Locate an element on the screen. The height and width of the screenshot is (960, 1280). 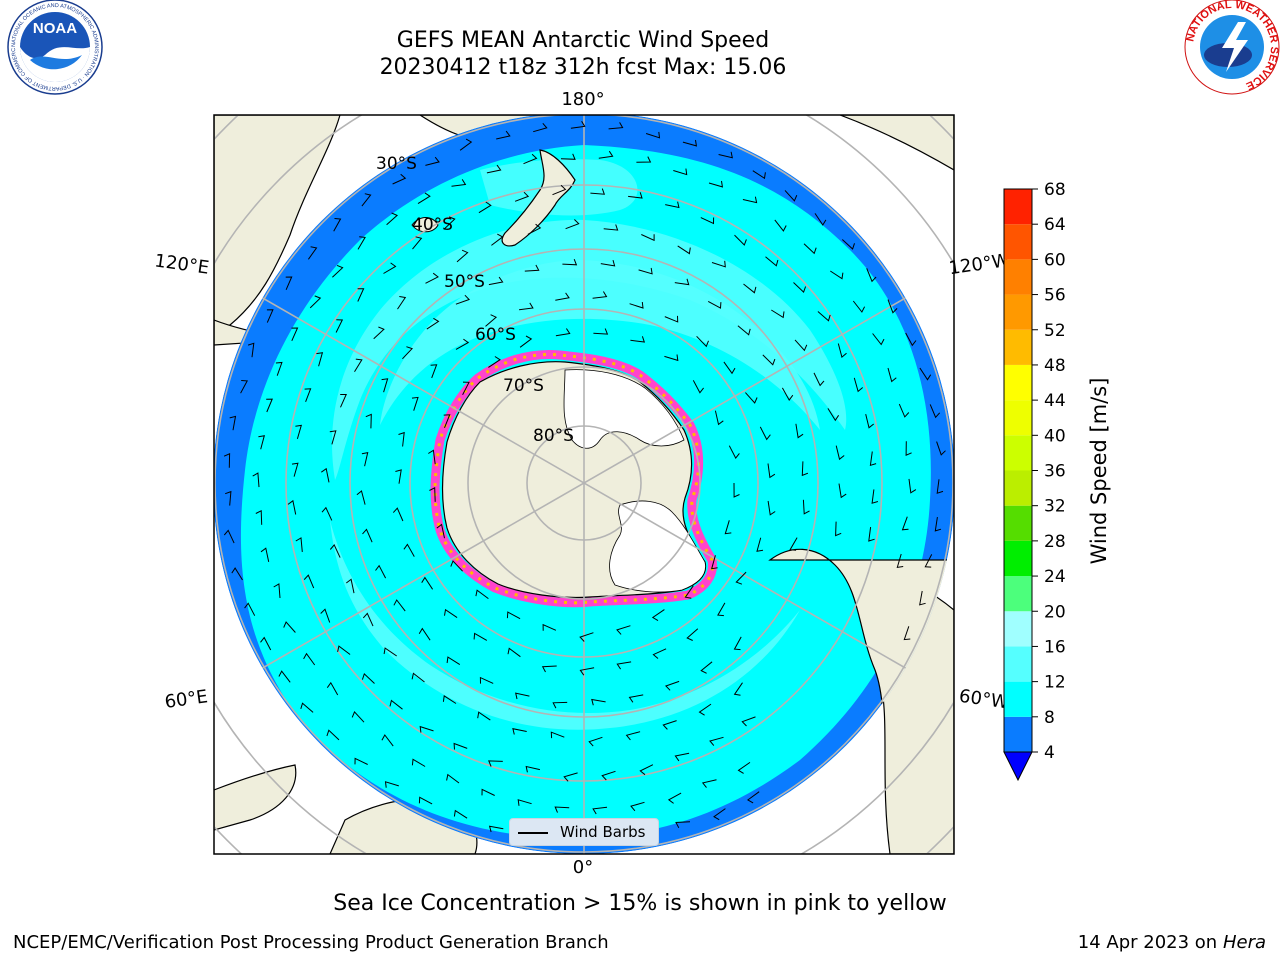
colorbar-bands is located at coordinates (1018, 470).